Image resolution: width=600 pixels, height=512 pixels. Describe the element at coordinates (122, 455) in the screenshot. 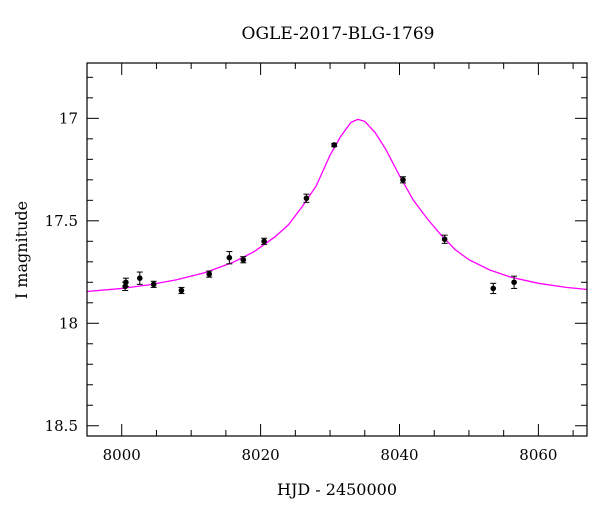

I see `x-tick-label: 8000` at that location.